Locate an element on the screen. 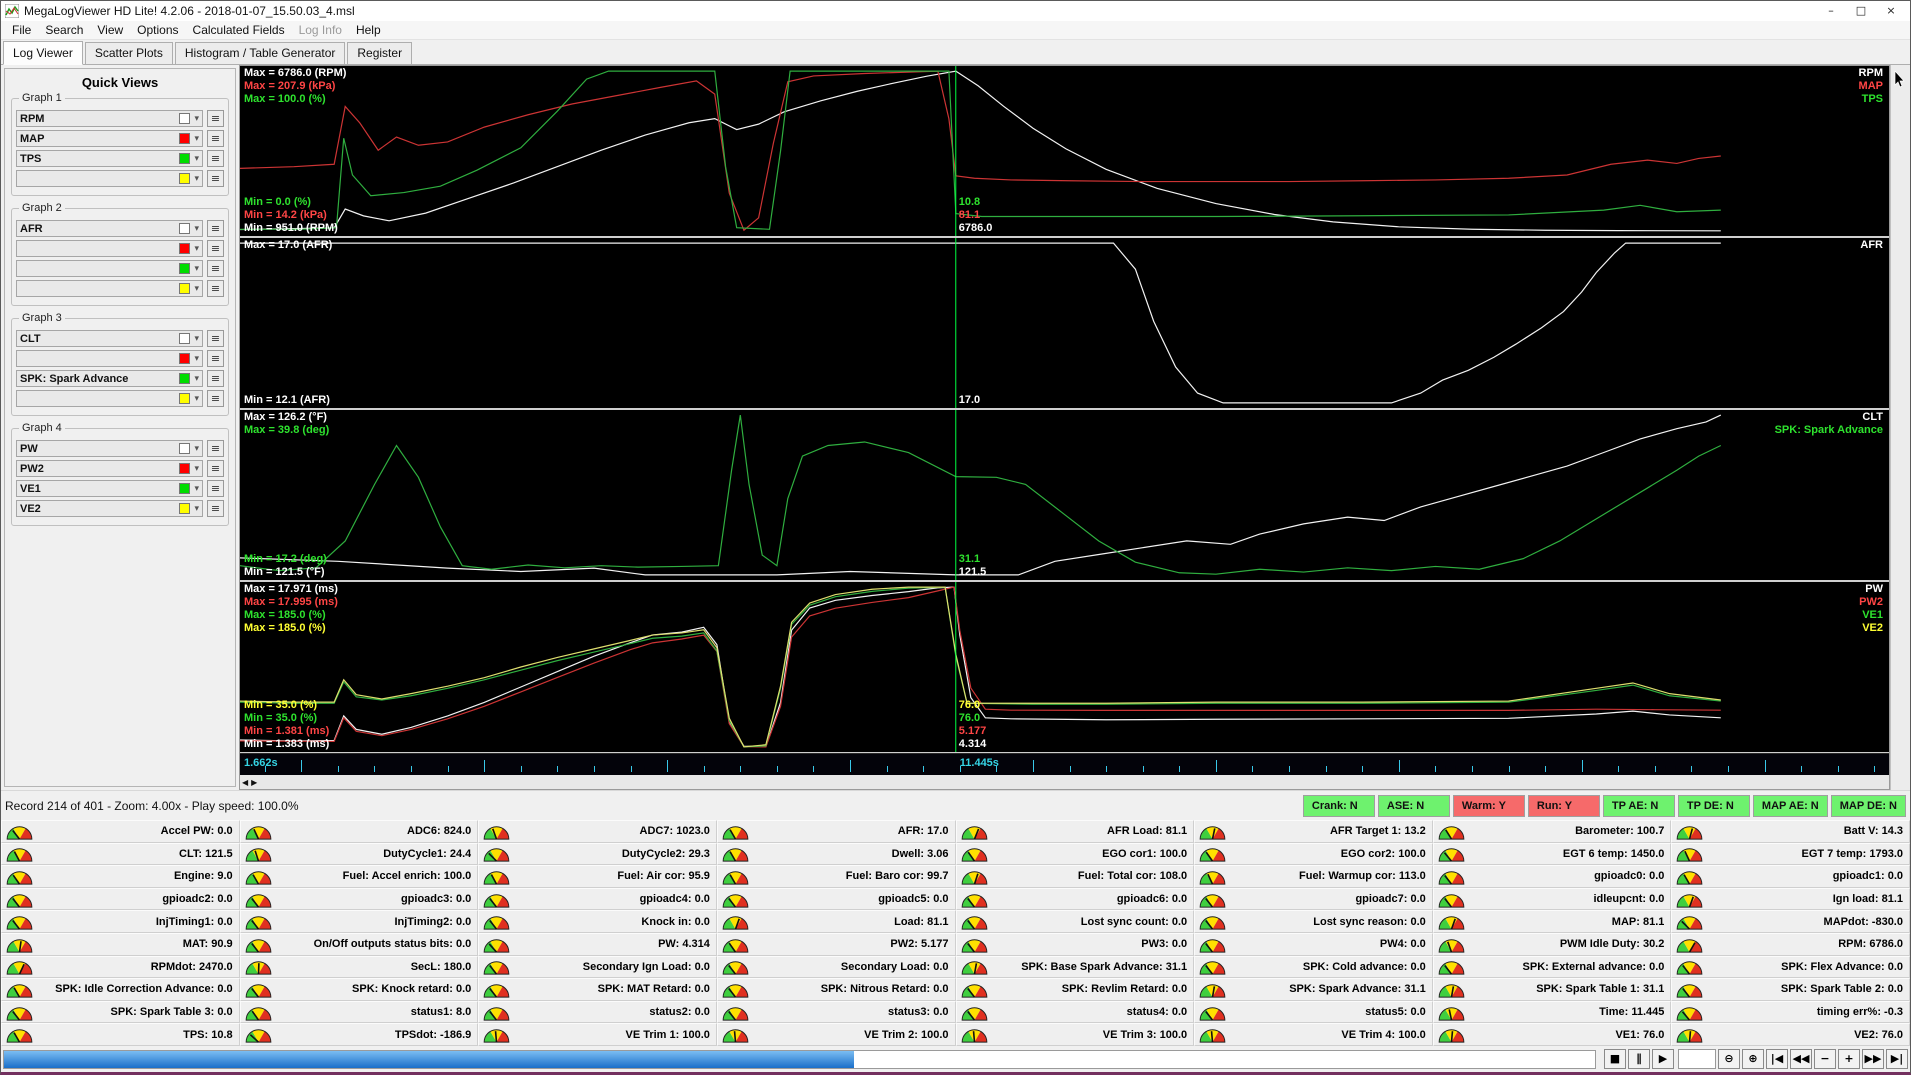  field-selector-ve2: VE2 ▾ is located at coordinates (109, 508).